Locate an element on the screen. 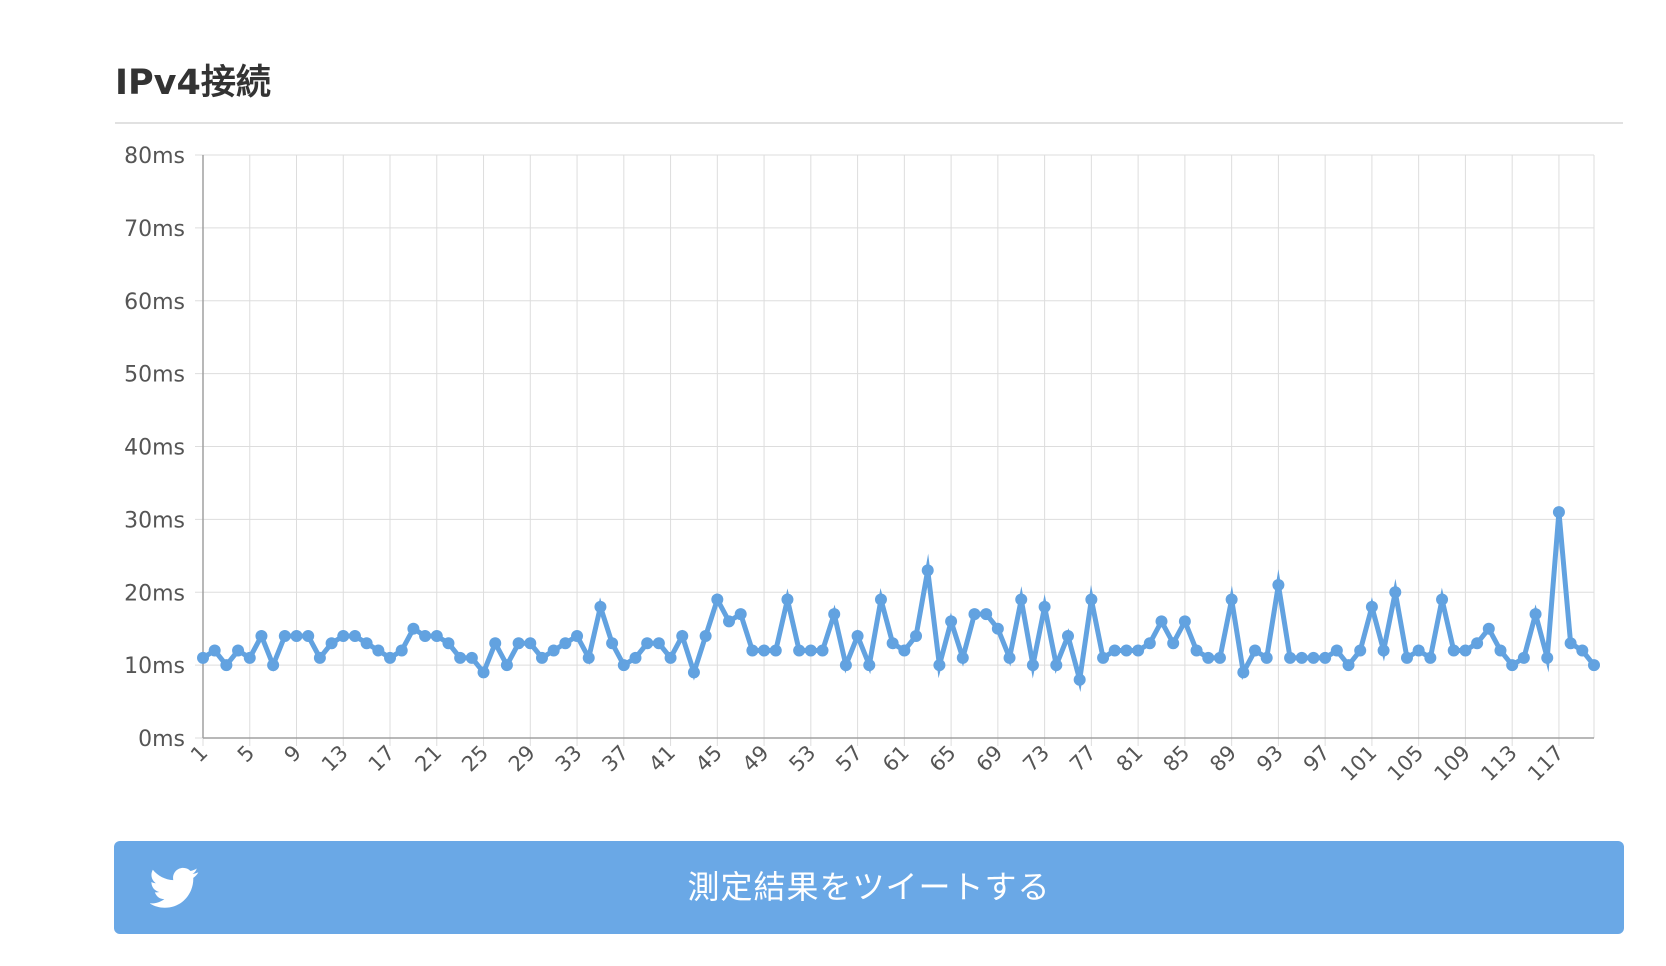  x-tick-label: 101 is located at coordinates (1358, 763).